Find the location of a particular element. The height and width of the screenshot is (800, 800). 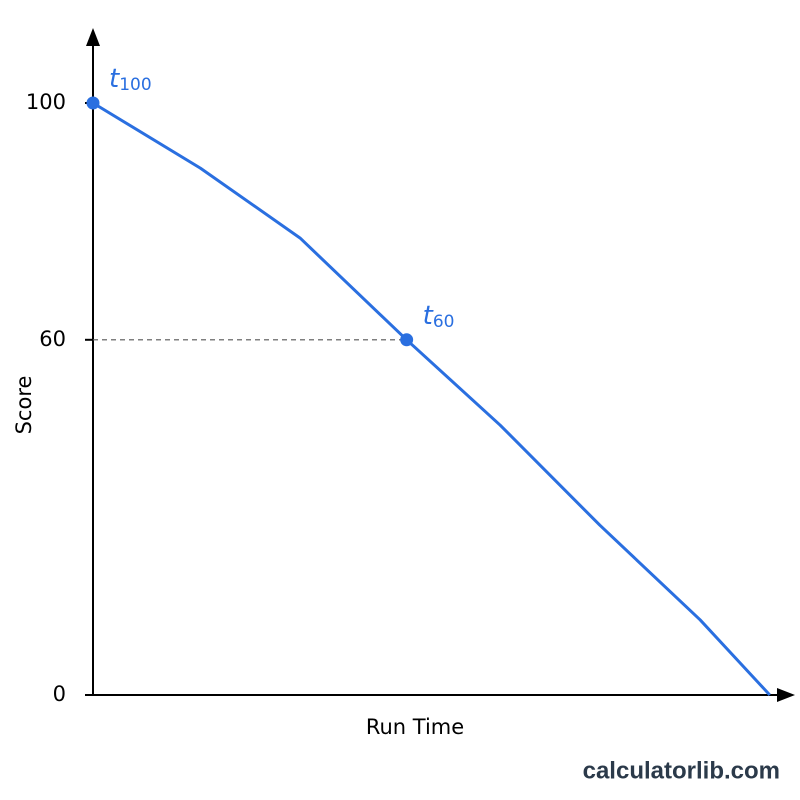

y-tick-label: 60 is located at coordinates (52, 339).